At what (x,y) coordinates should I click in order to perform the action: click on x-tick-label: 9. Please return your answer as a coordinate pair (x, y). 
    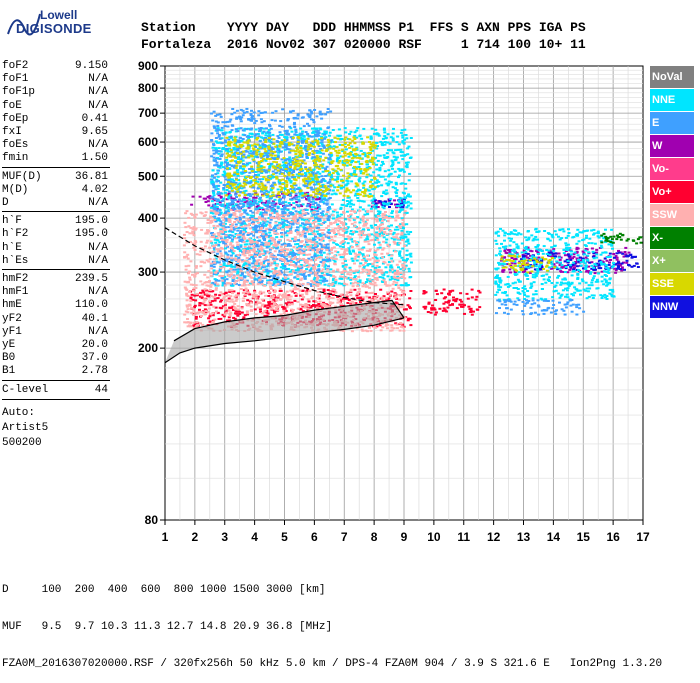
    Looking at the image, I should click on (404, 537).